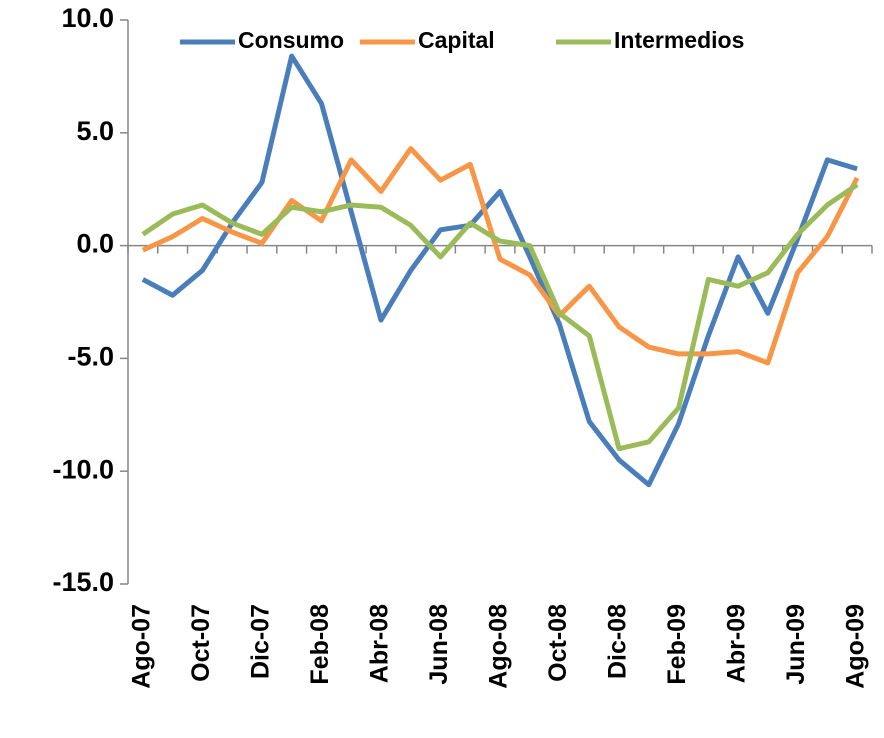 The width and height of the screenshot is (884, 738). I want to click on y-tick-label: 10.0, so click(87, 18).